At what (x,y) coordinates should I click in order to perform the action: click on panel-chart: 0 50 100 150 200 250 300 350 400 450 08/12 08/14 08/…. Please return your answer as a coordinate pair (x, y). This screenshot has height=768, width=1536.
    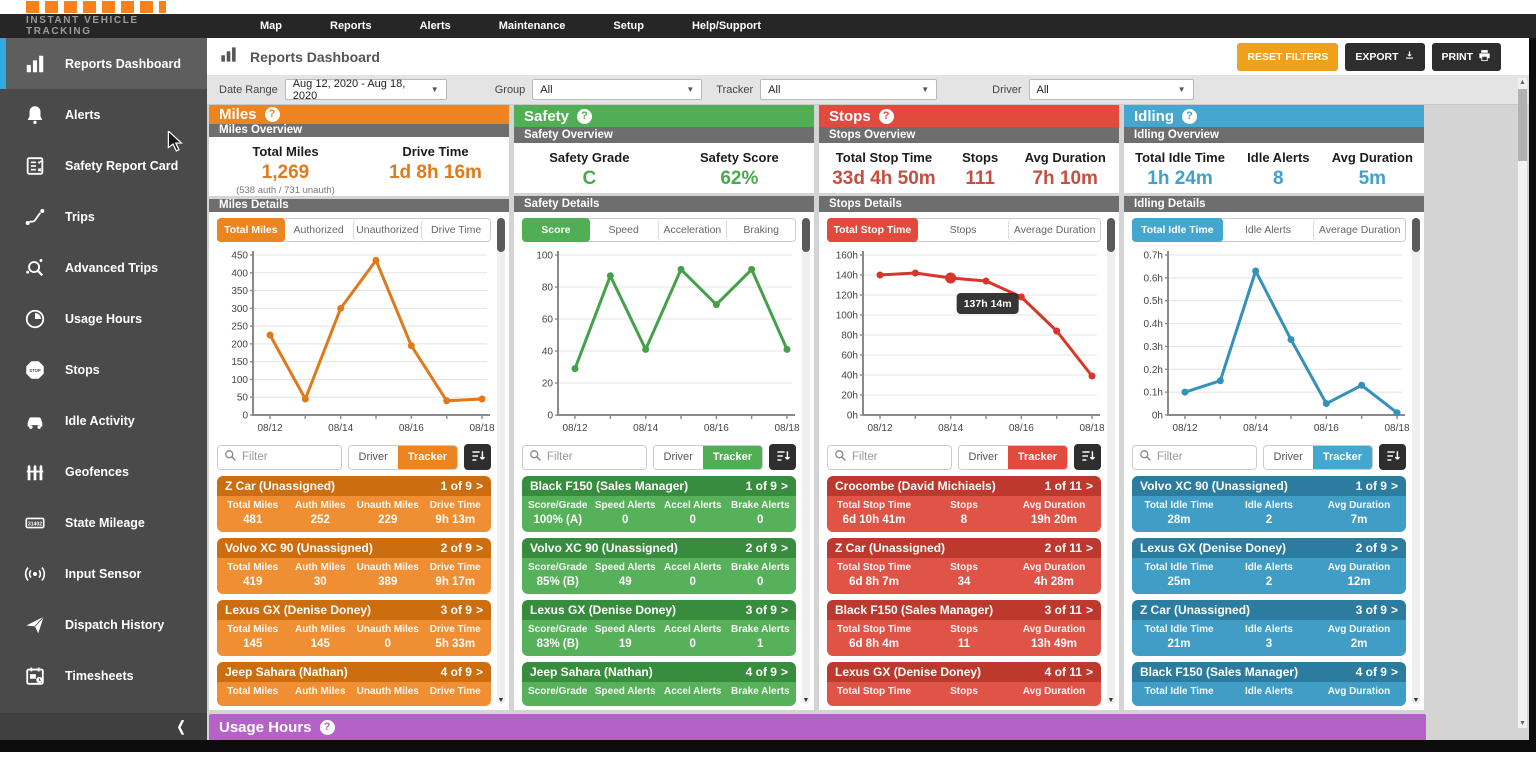
    Looking at the image, I should click on (356, 344).